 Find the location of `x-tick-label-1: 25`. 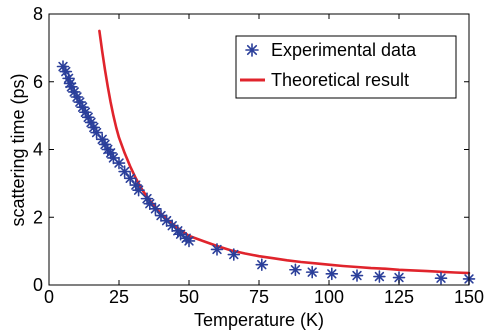

x-tick-label-1: 25 is located at coordinates (119, 297).